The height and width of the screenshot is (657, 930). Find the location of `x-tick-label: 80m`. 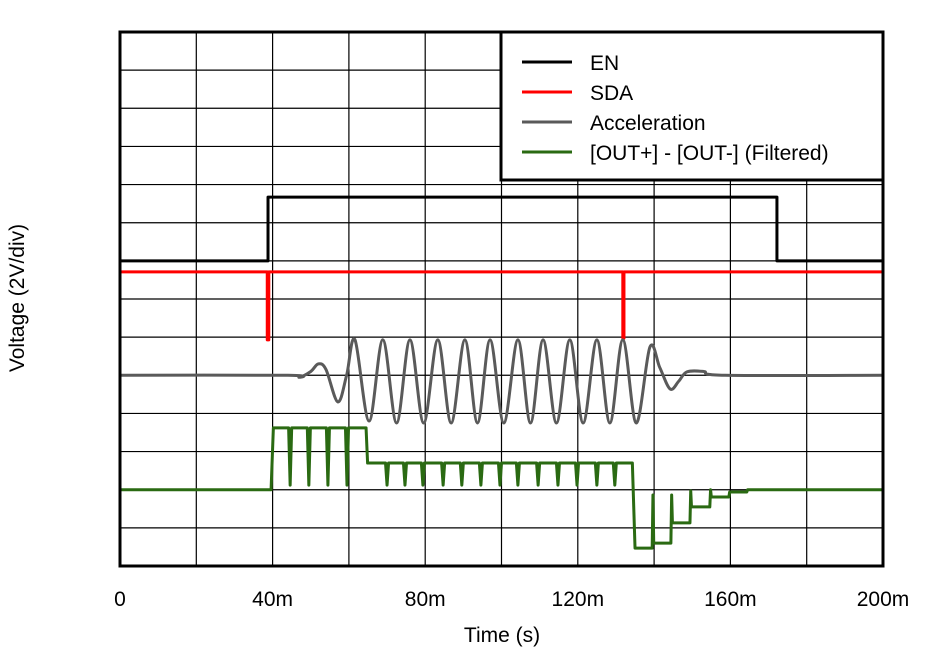

x-tick-label: 80m is located at coordinates (425, 599).